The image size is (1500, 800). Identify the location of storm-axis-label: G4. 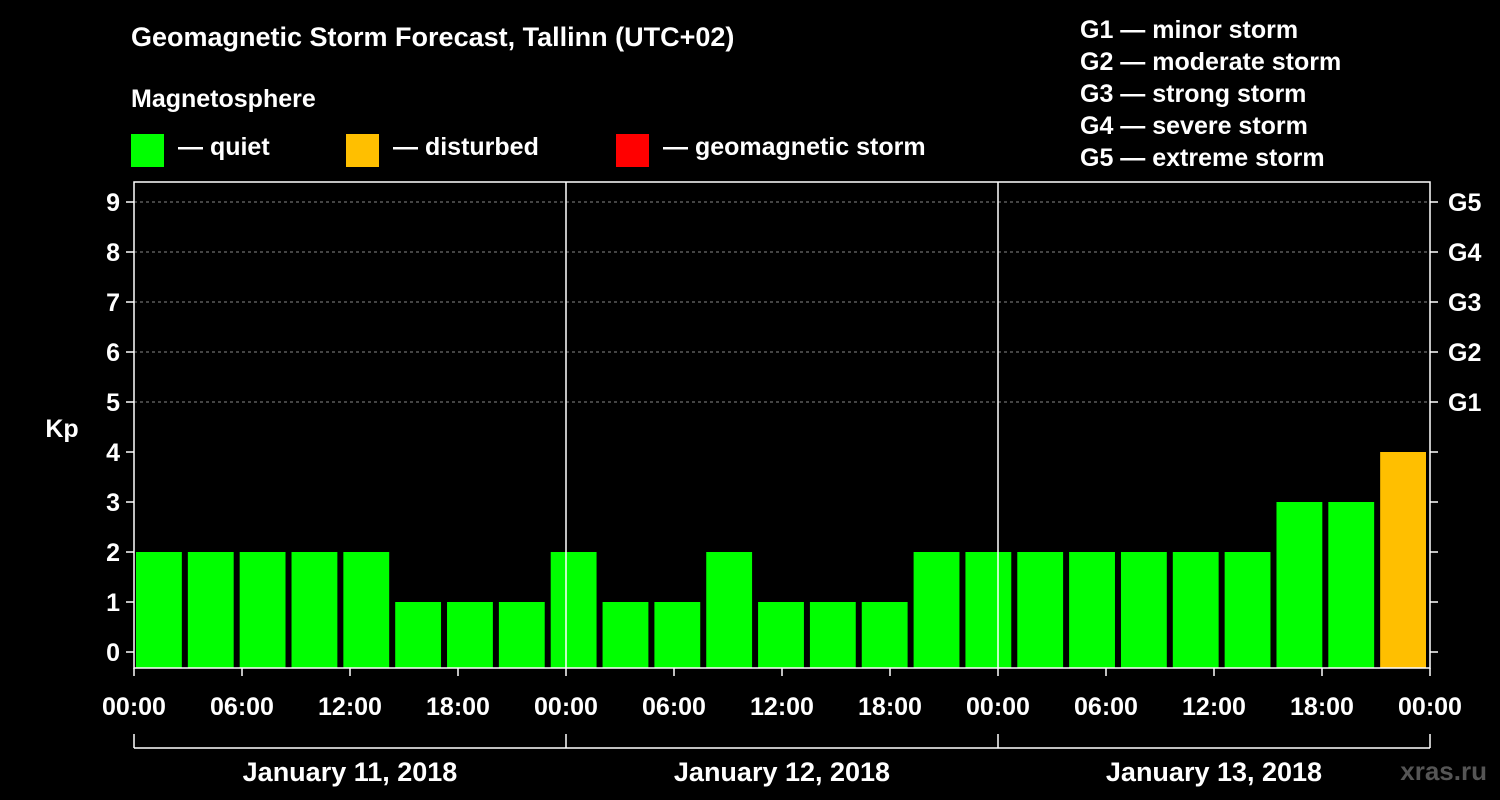
(1464, 253).